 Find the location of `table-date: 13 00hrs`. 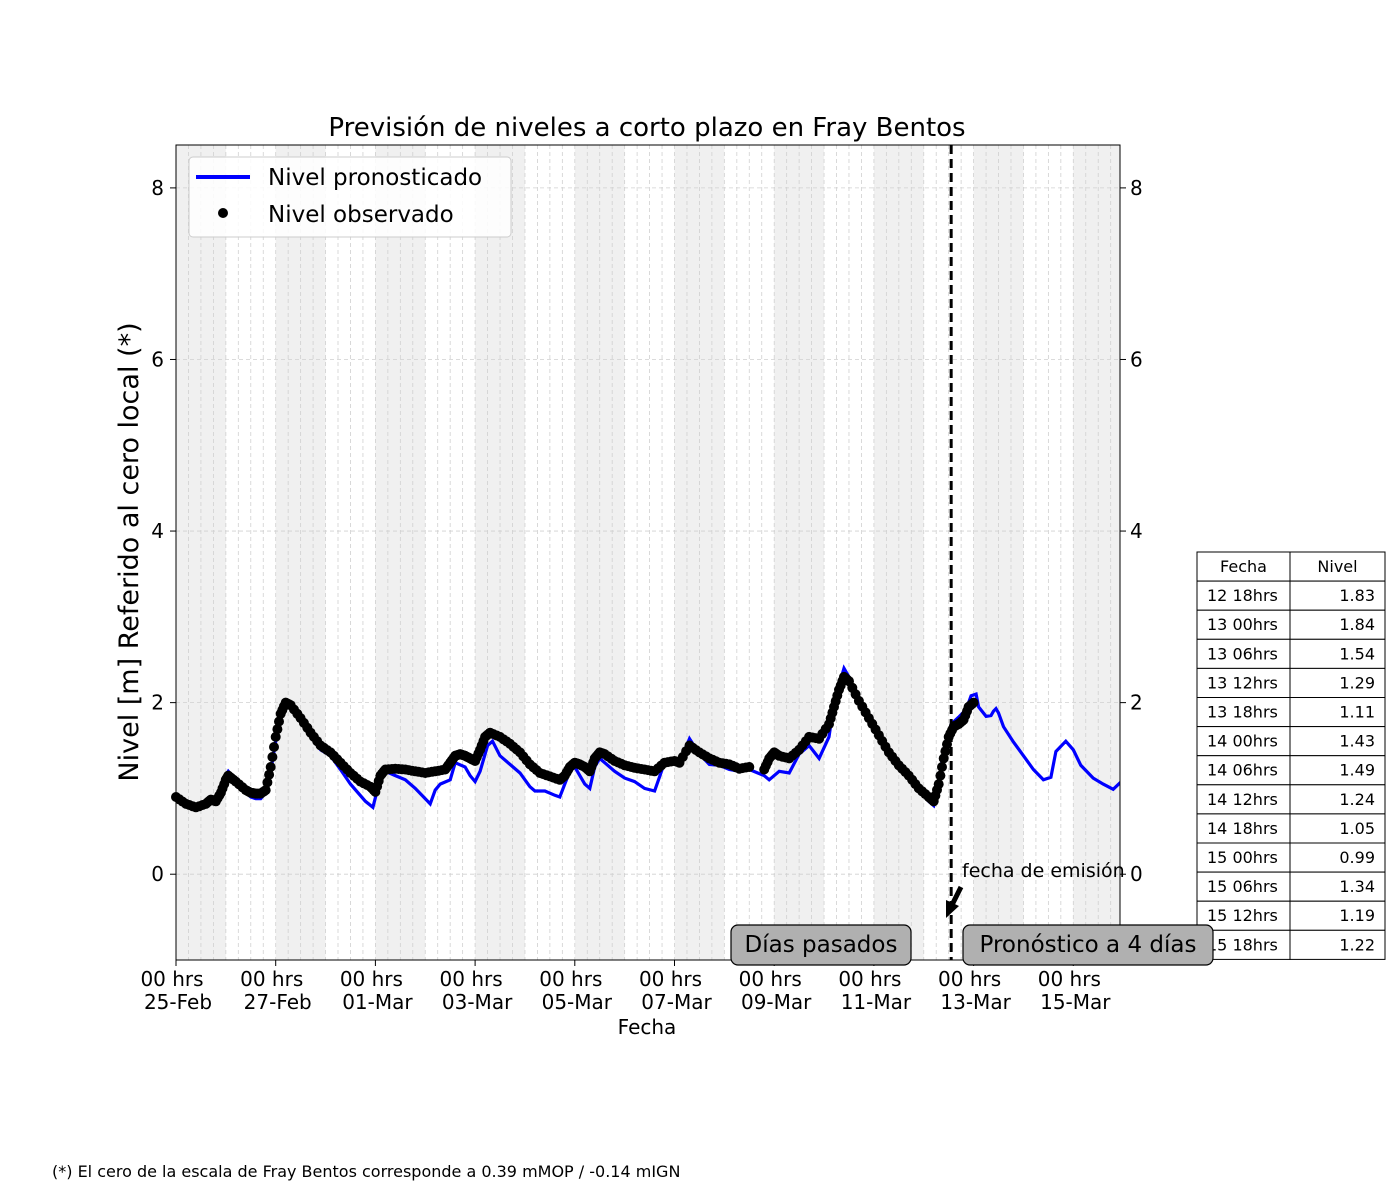

table-date: 13 00hrs is located at coordinates (1242, 624).